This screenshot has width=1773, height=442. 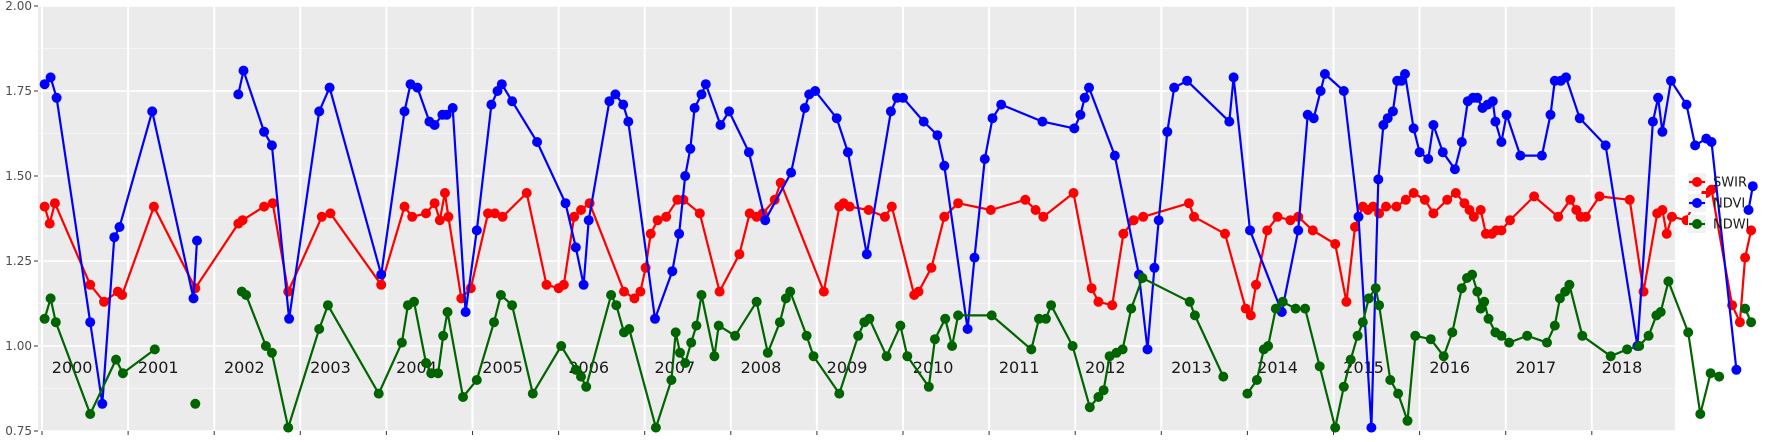 I want to click on y-tick-label: 2.00, so click(x=18, y=6).